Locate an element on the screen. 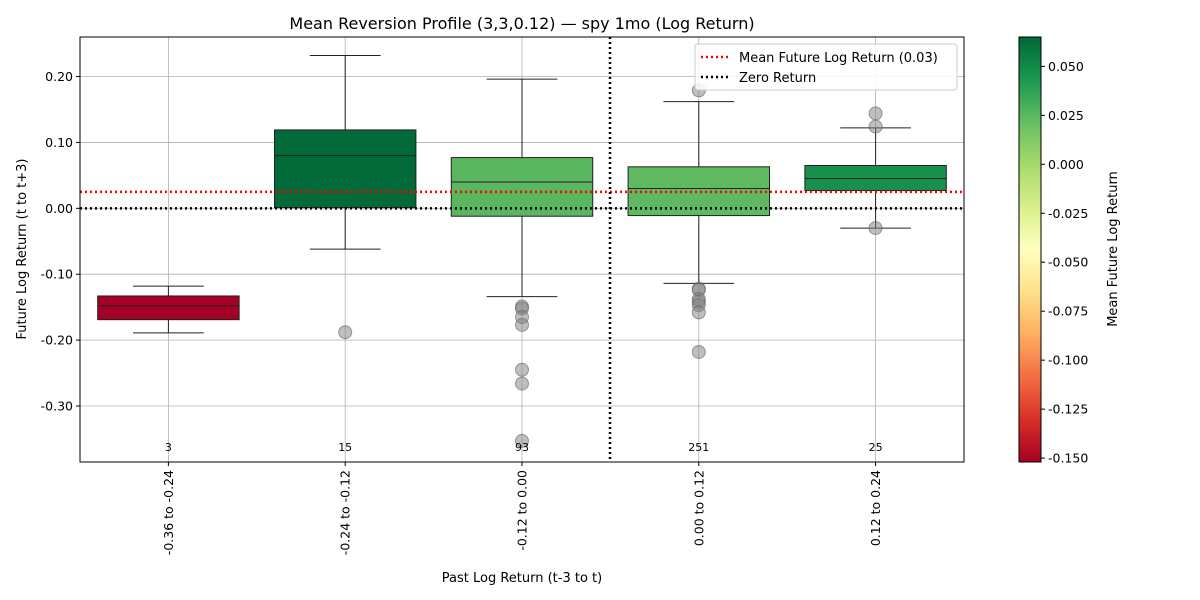 The height and width of the screenshot is (600, 1200). count-labels: 3 15 93 251 25 is located at coordinates (524, 447).